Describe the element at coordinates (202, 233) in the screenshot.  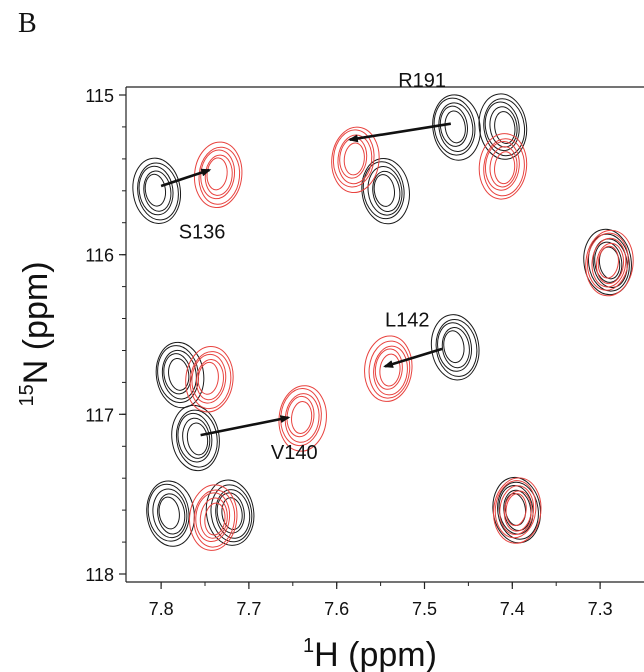
I see `peak-label: S136` at that location.